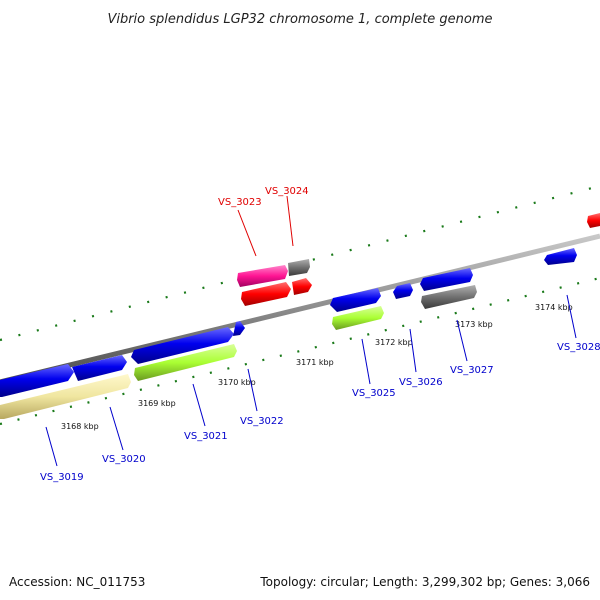 This screenshot has height=600, width=600. What do you see at coordinates (394, 342) in the screenshot?
I see `tick-label-3172: 3172 kbp` at bounding box center [394, 342].